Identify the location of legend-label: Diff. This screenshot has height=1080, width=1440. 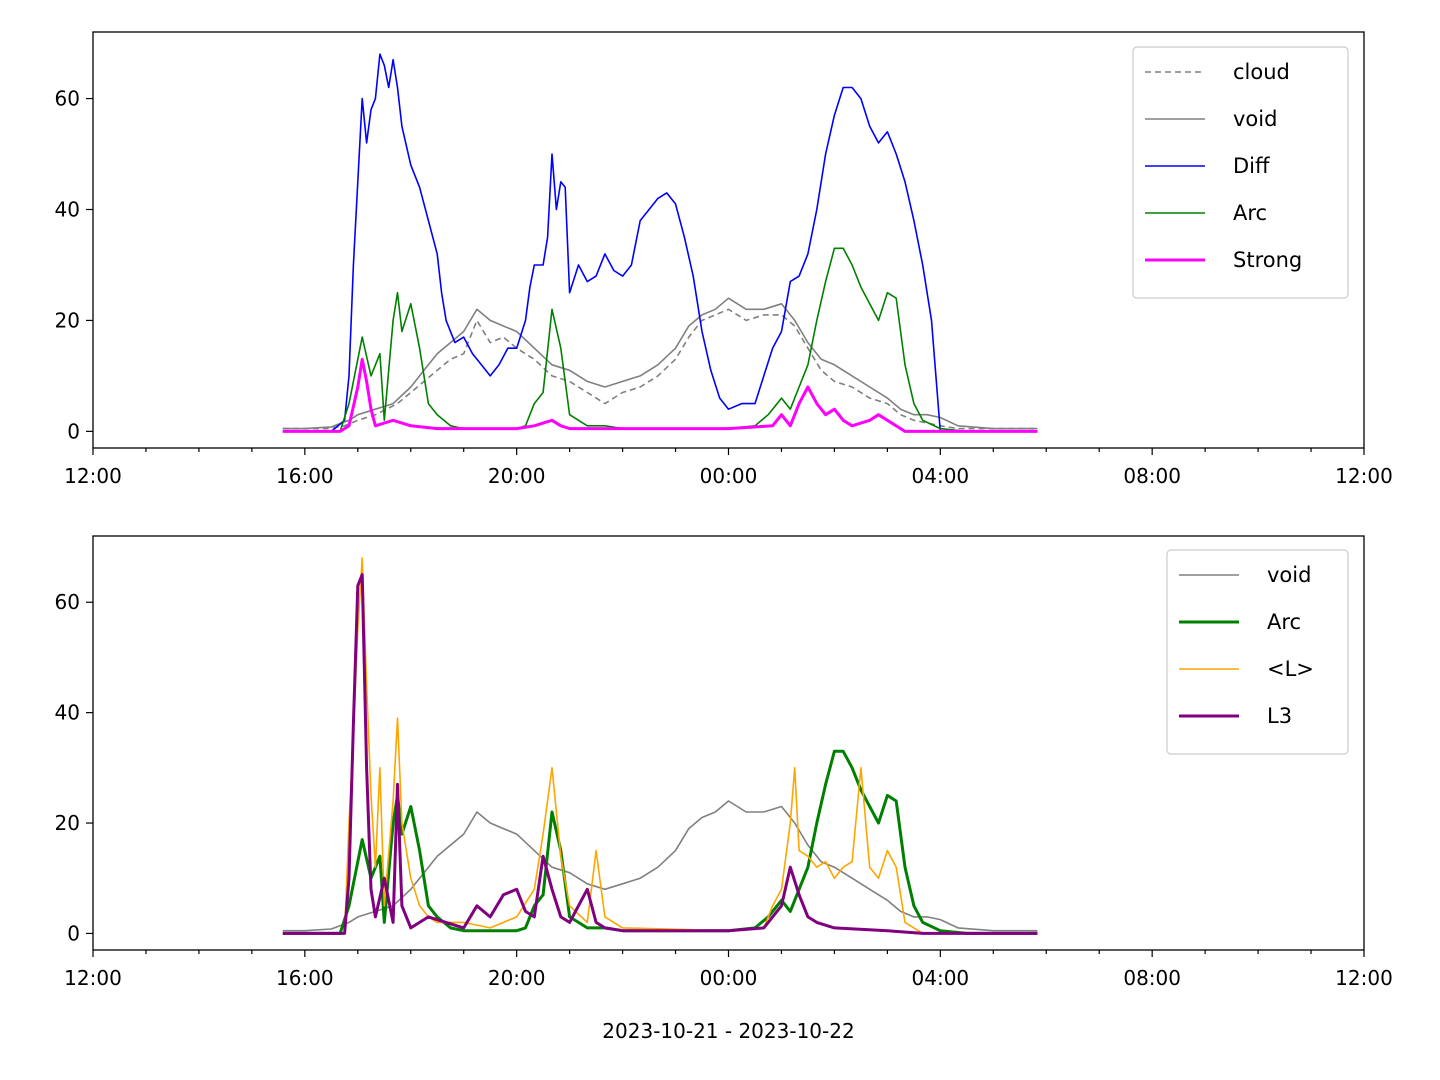
(1251, 166).